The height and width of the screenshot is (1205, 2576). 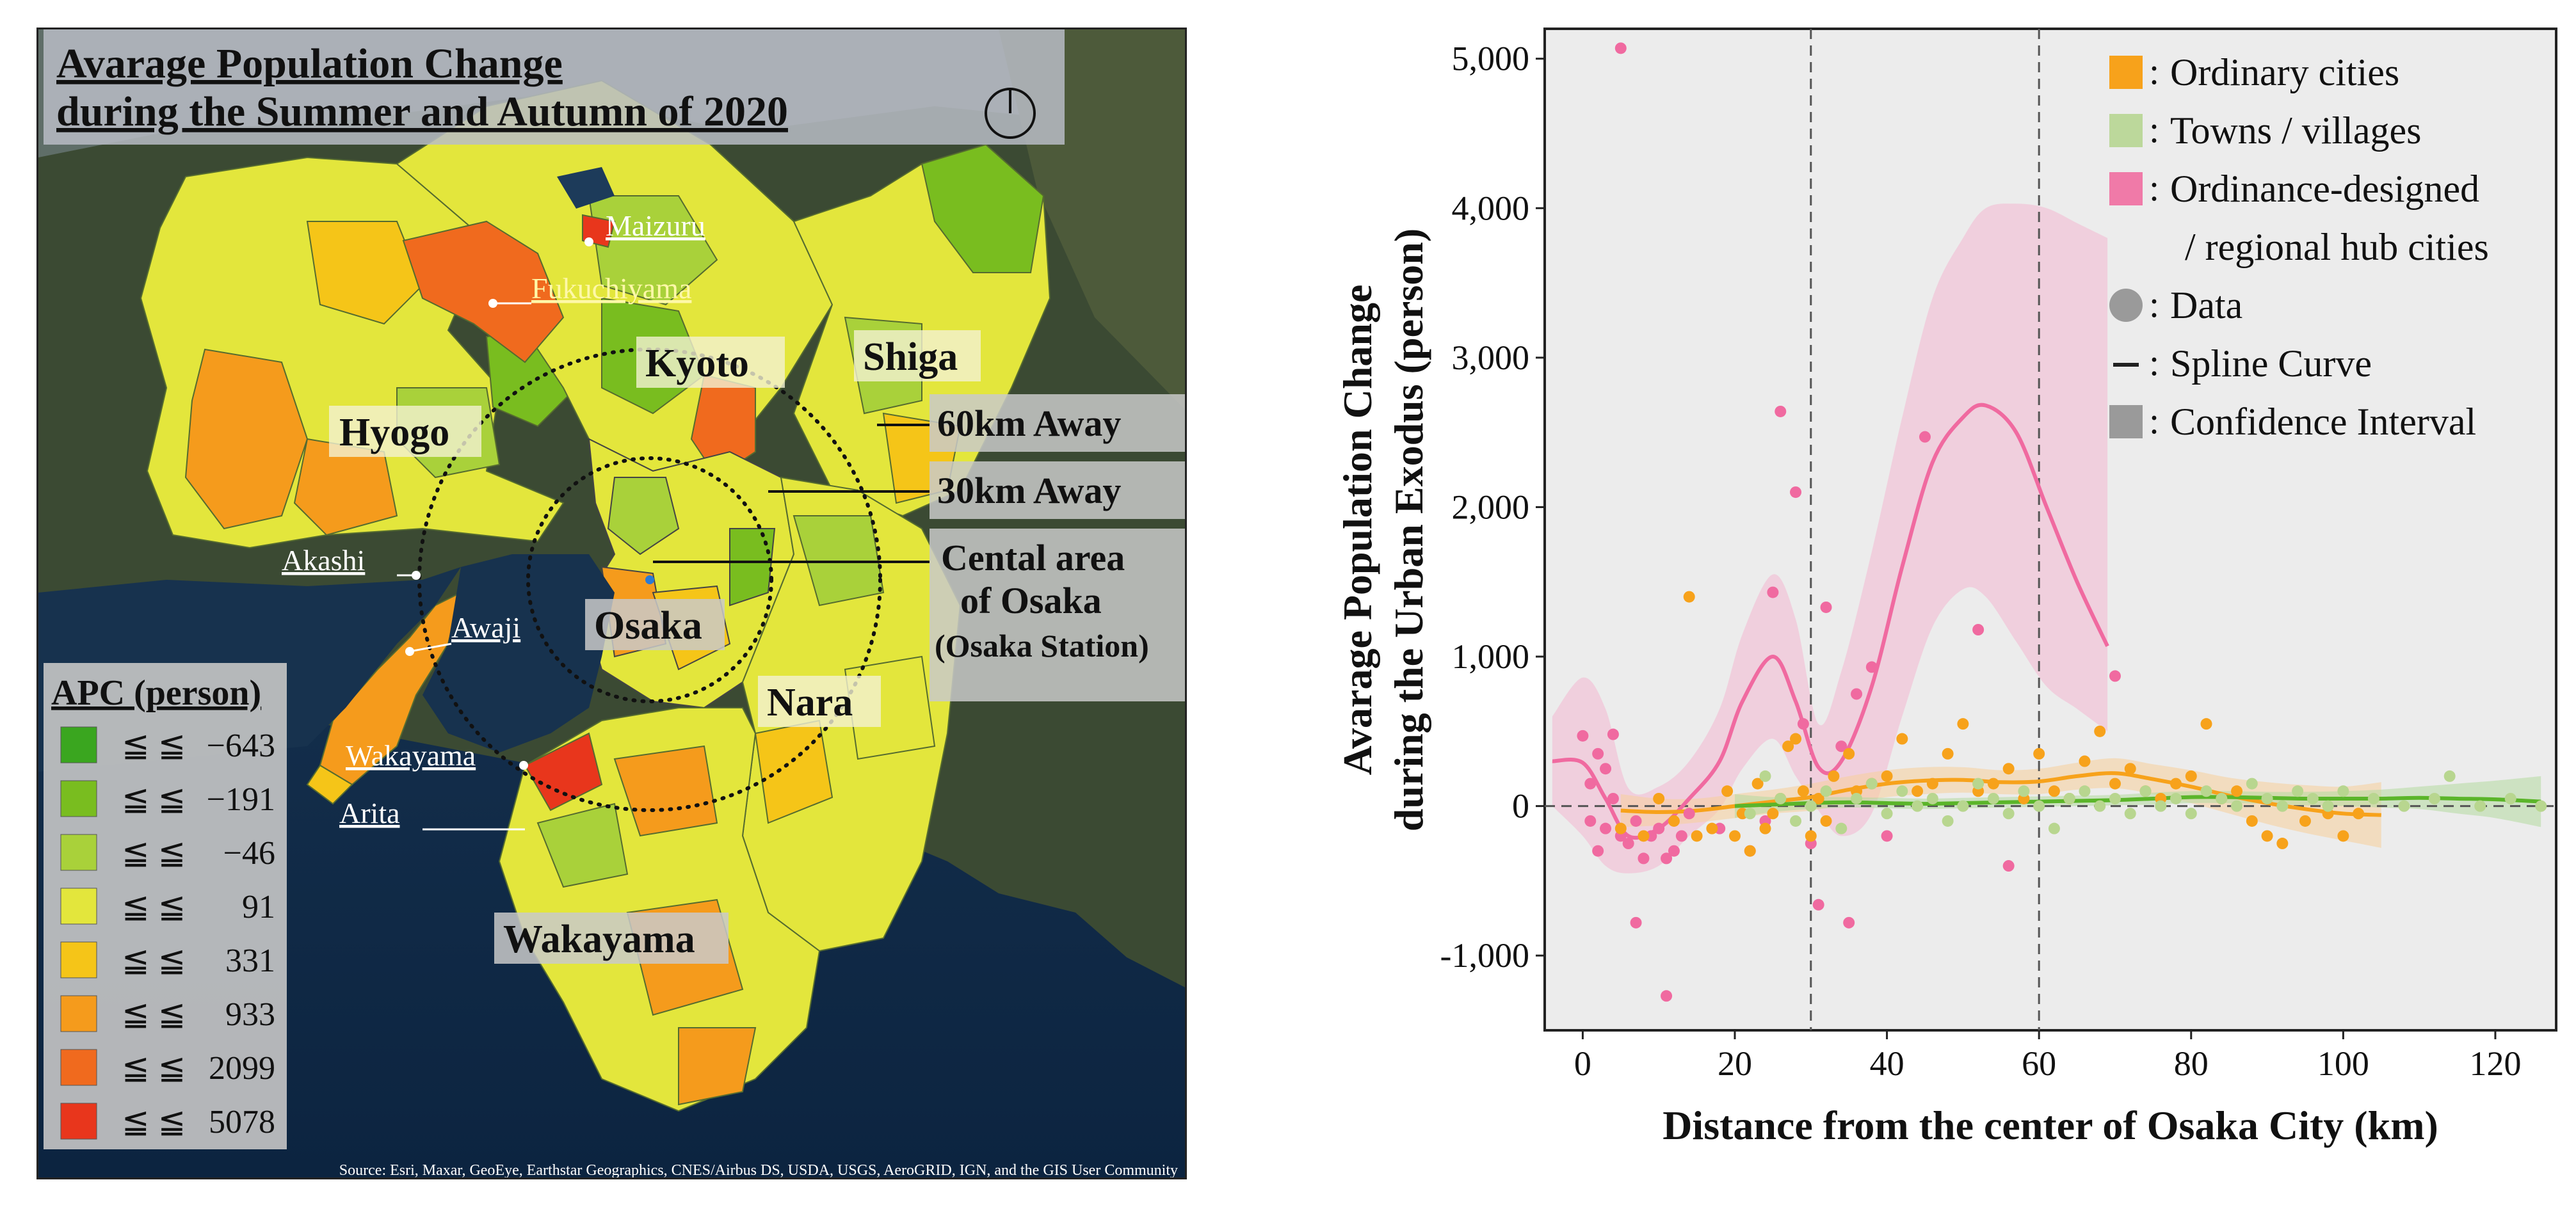 What do you see at coordinates (649, 579) in the screenshot?
I see `ring-30km` at bounding box center [649, 579].